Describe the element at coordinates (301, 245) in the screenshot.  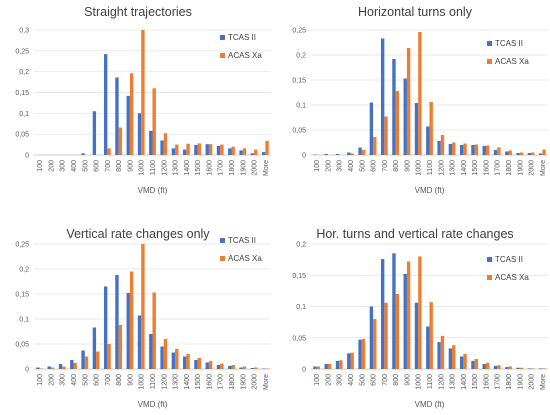
I see `y-tick-label: 0,2` at that location.